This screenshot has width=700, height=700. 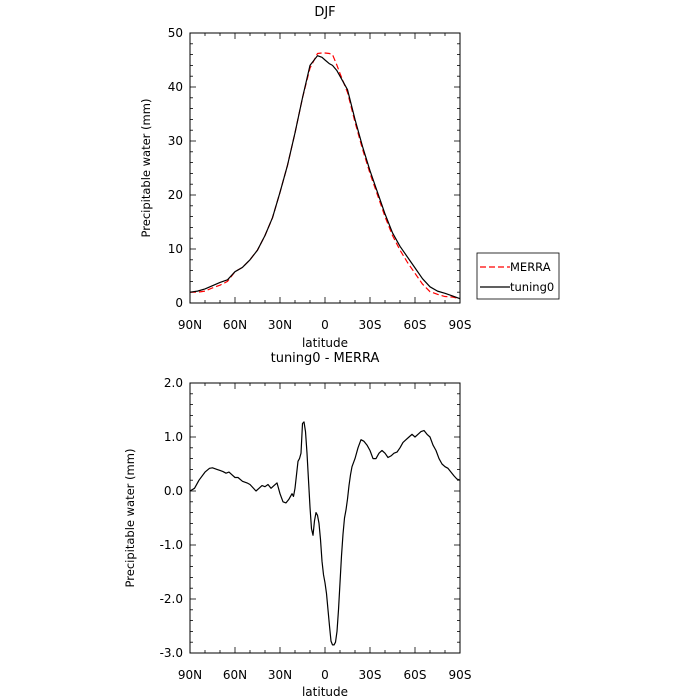 I want to click on bottom-x-tick-label: 60S, so click(x=415, y=675).